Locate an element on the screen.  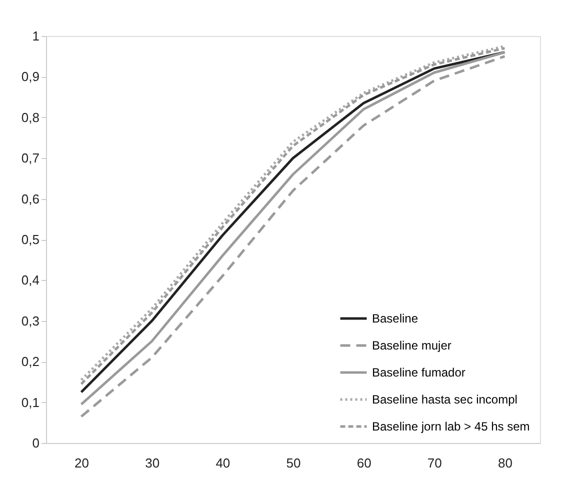
x-tick-label: 80 is located at coordinates (505, 463).